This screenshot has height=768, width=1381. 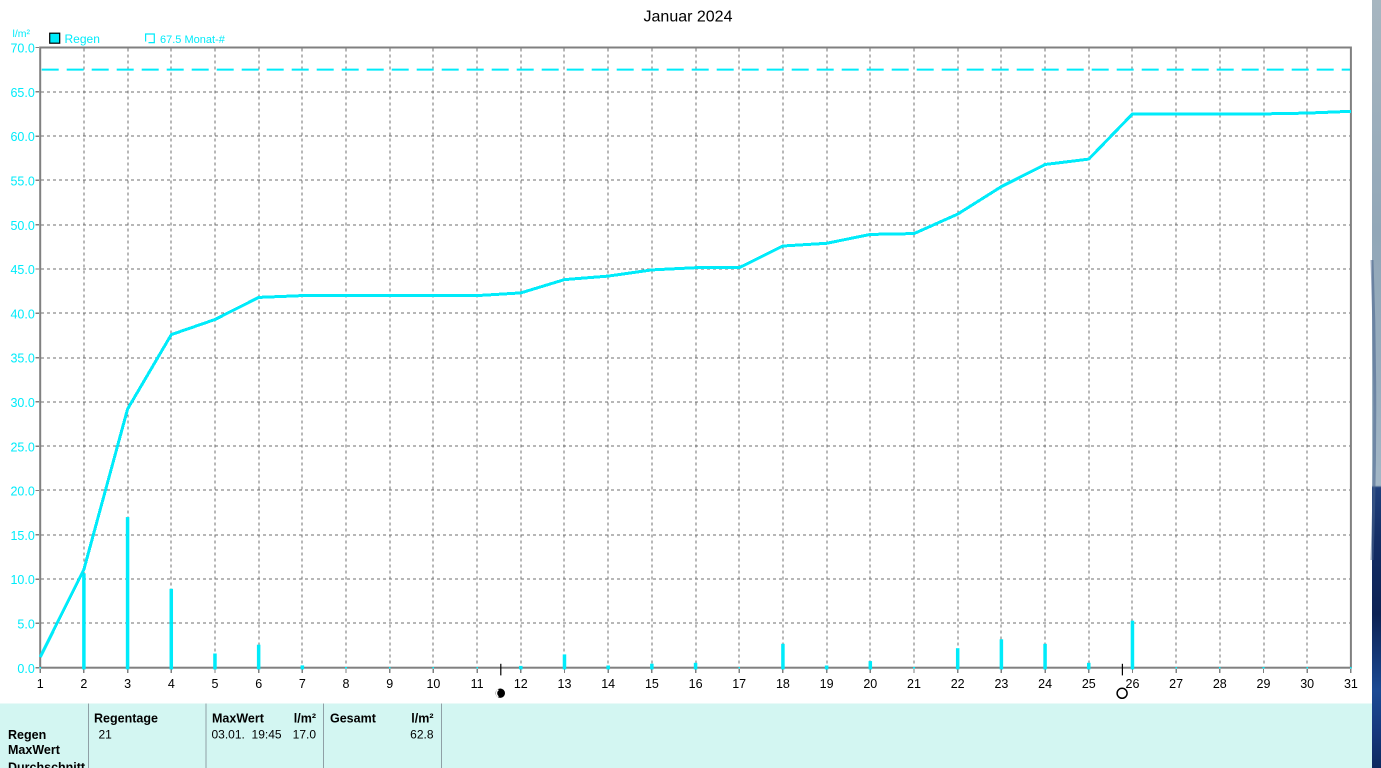 What do you see at coordinates (22, 447) in the screenshot?
I see `svg-text: 25.0` at bounding box center [22, 447].